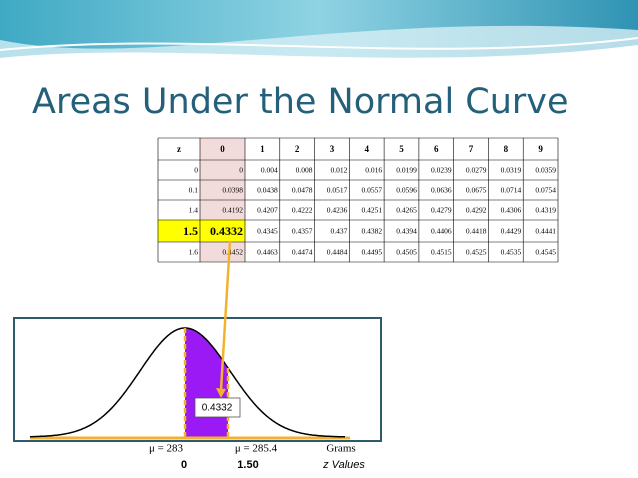 The image size is (638, 478). What do you see at coordinates (373, 170) in the screenshot?
I see `table-cell: 0.016` at bounding box center [373, 170].